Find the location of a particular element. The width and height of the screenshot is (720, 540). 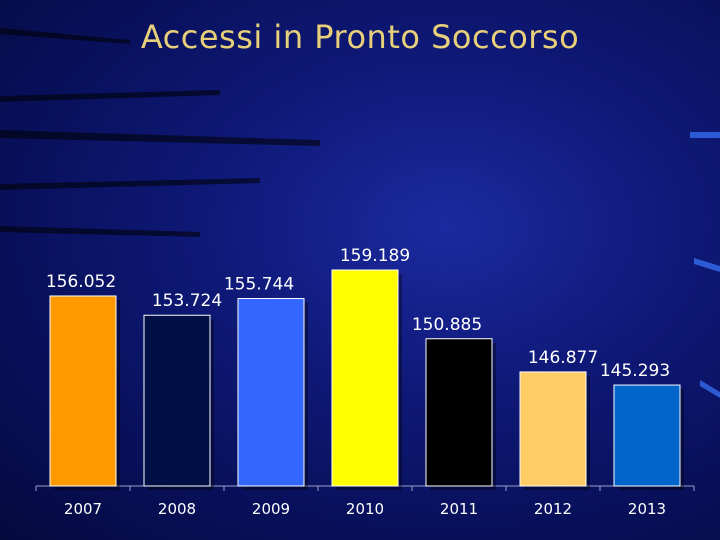

data-label: 156.052 is located at coordinates (81, 282).